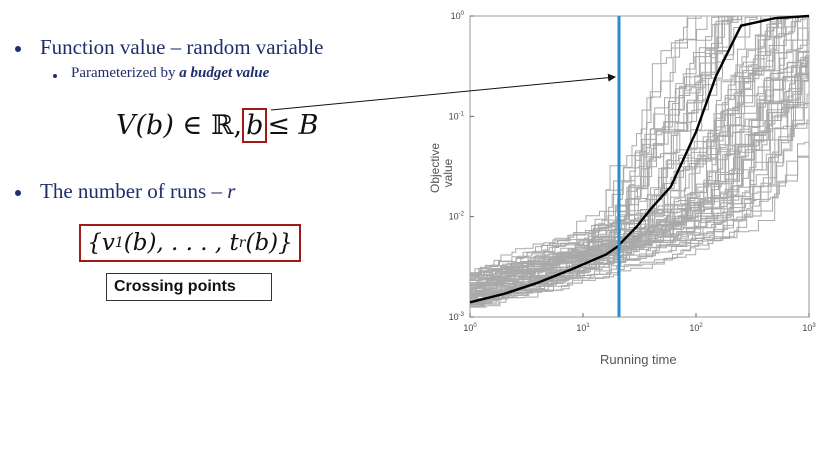 This screenshot has width=819, height=449. I want to click on bullet-function-value: Function value – random variable, so click(182, 47).